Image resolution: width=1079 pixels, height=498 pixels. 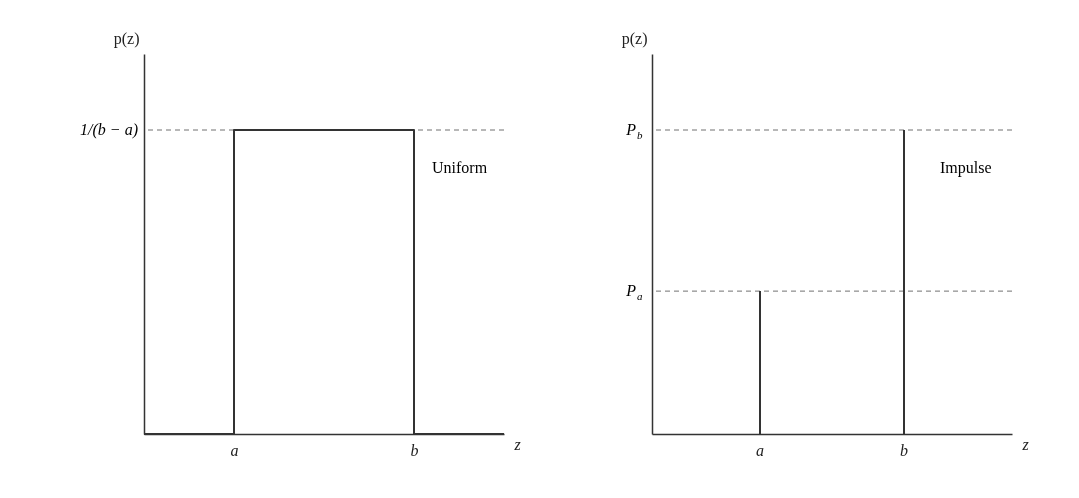 I want to click on ref-line-label: 1/(b − a), so click(x=109, y=130).